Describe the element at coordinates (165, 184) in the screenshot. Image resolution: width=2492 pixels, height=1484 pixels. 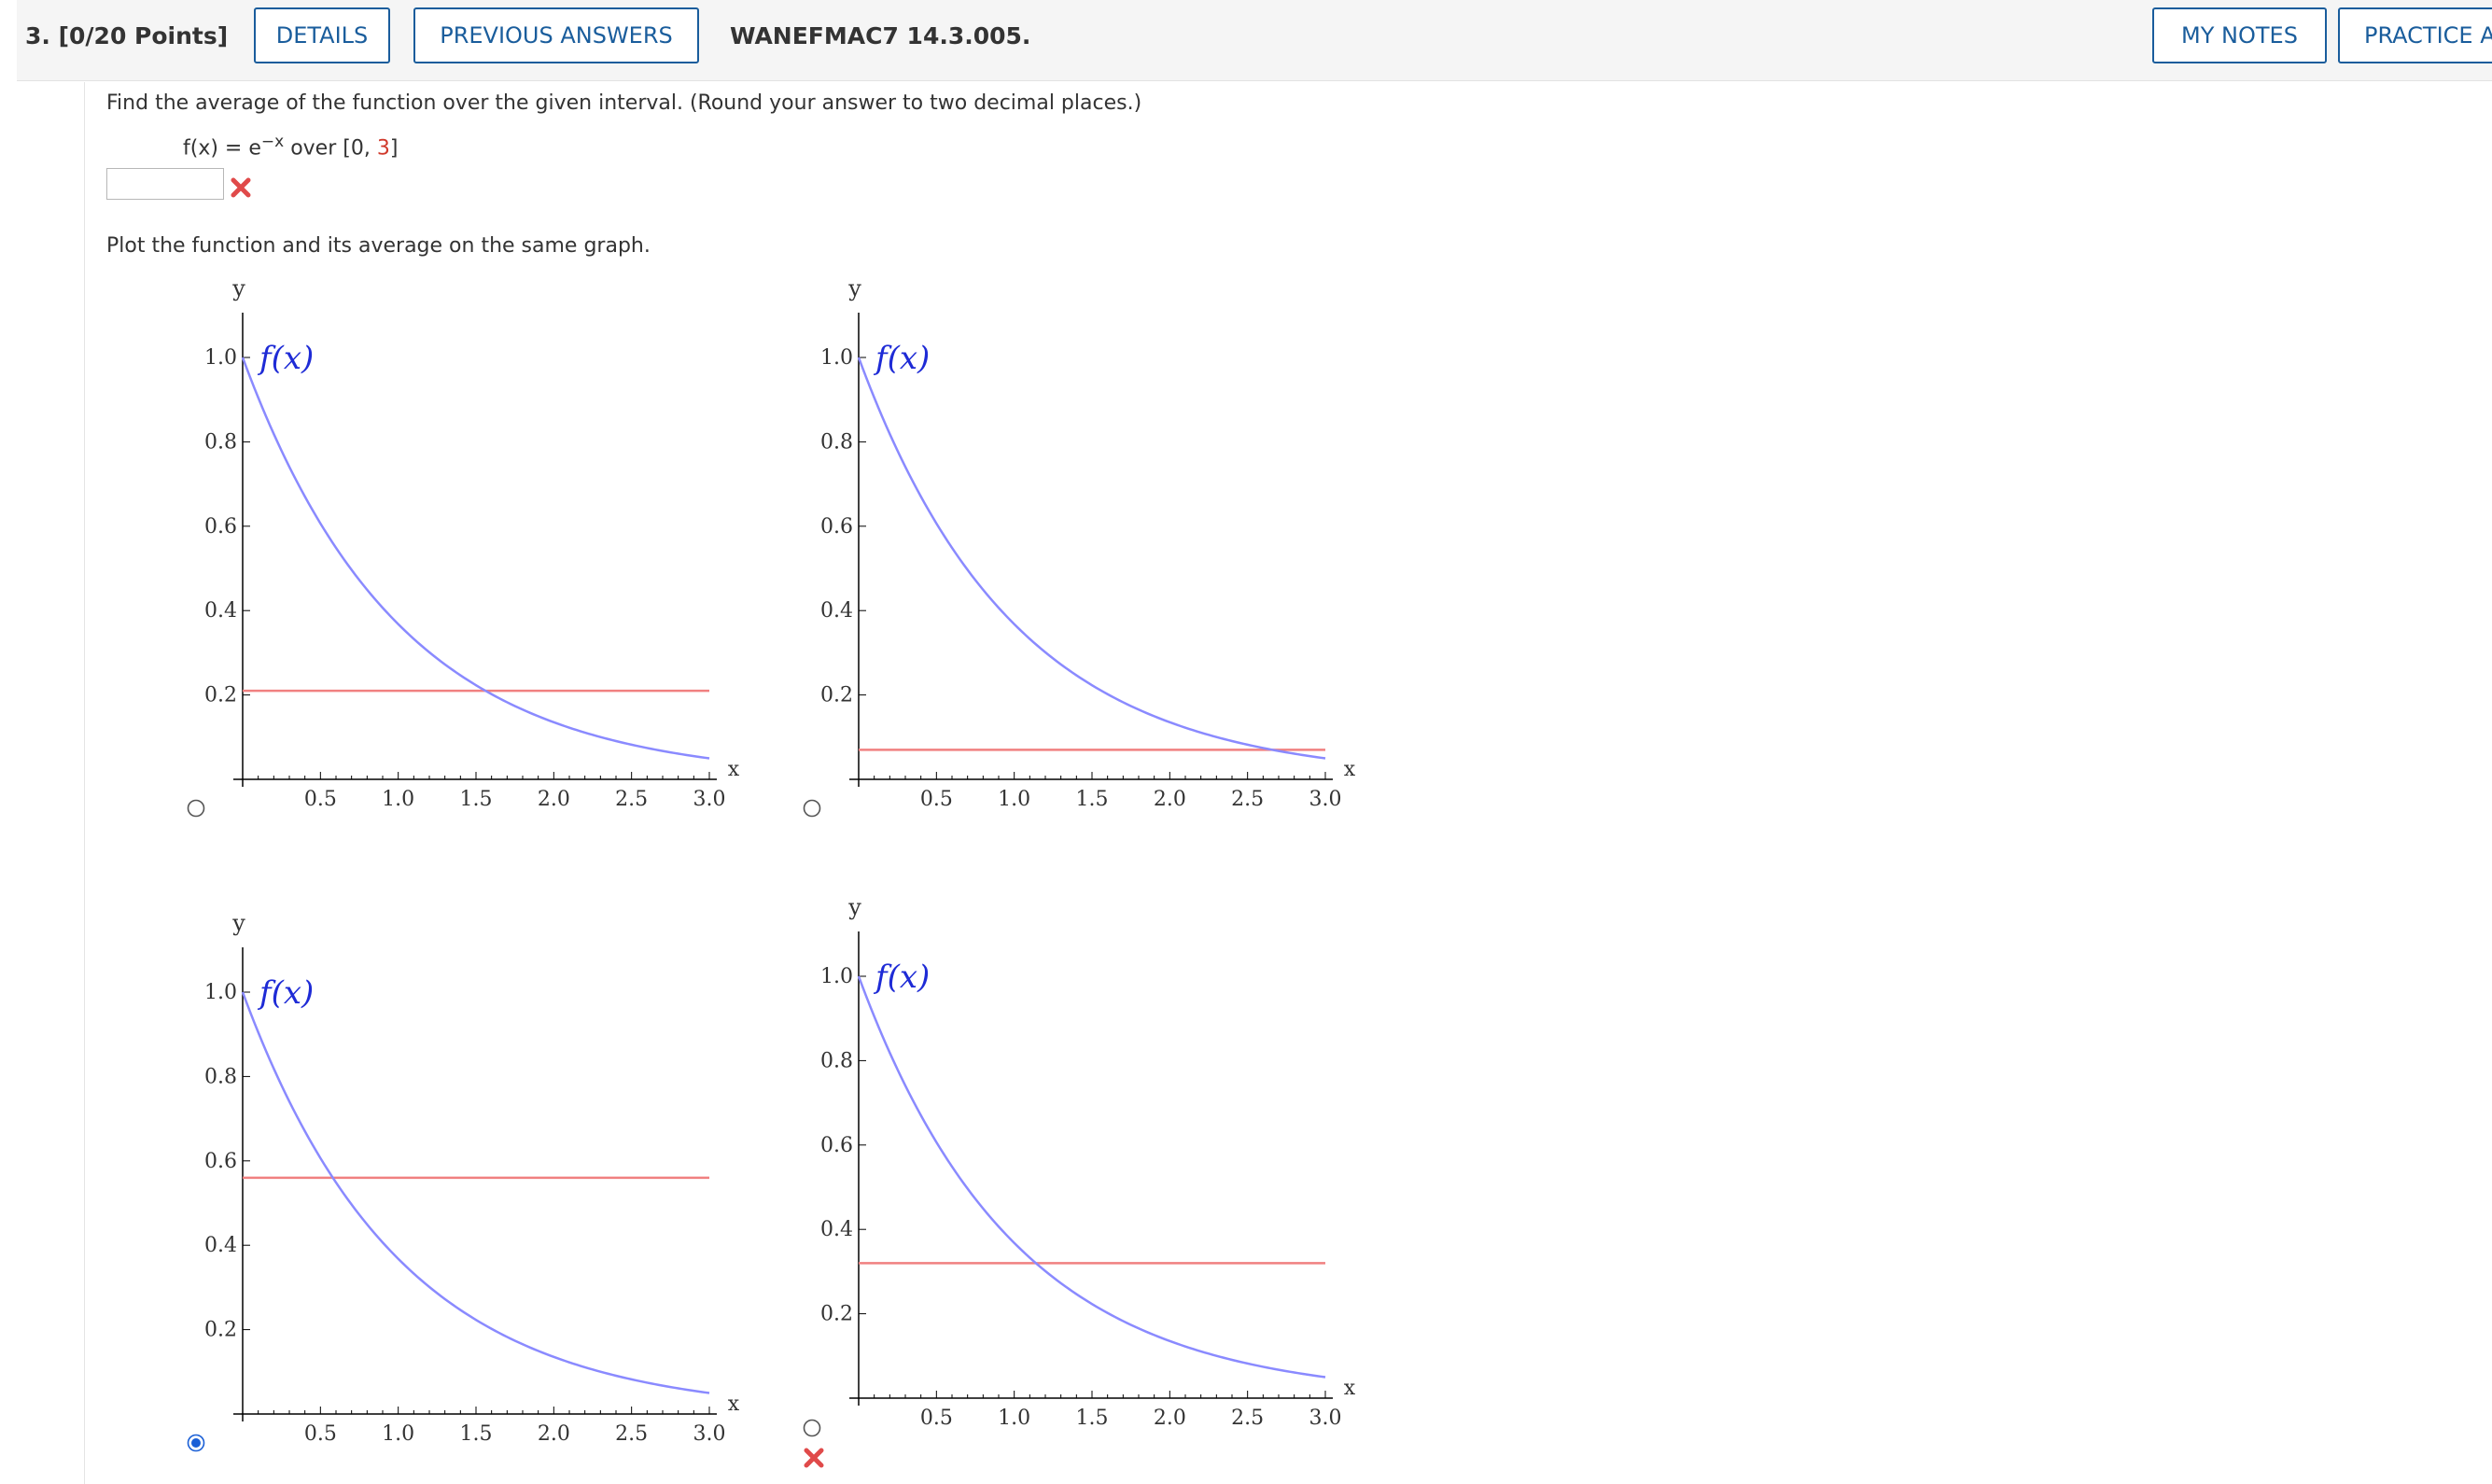
I see `average-answer-input` at that location.